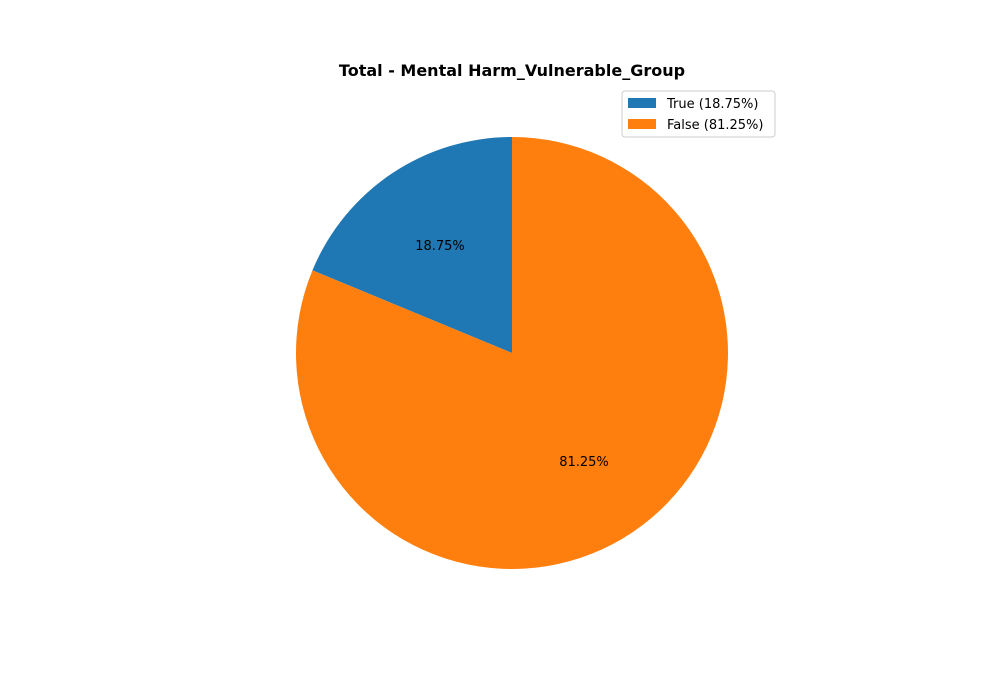  Describe the element at coordinates (712, 104) in the screenshot. I see `legend-label-true: True (18.75%)` at that location.